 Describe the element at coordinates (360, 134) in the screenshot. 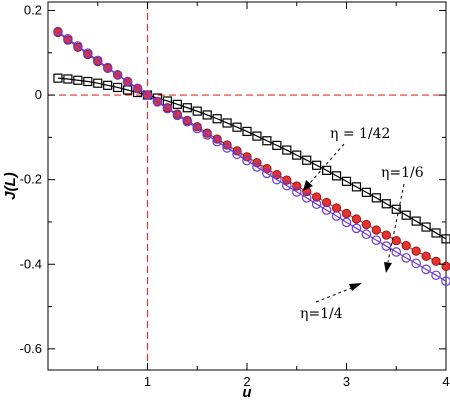

I see `annotation-eta-1-42: η = 1/42` at that location.